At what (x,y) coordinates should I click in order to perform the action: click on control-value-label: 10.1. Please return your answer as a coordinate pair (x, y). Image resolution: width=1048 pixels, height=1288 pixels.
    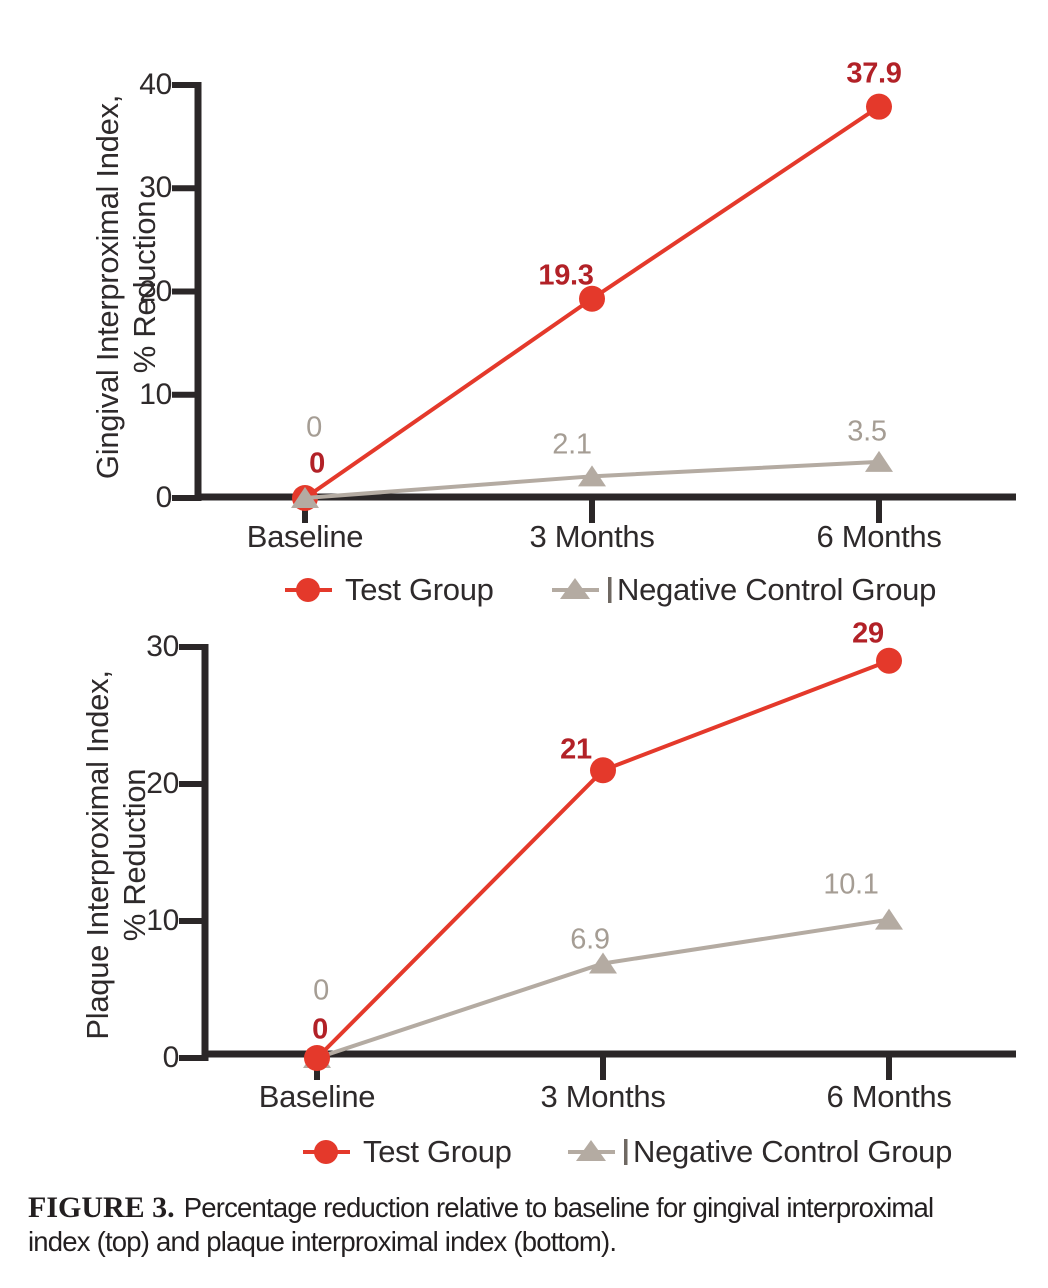
    Looking at the image, I should click on (851, 884).